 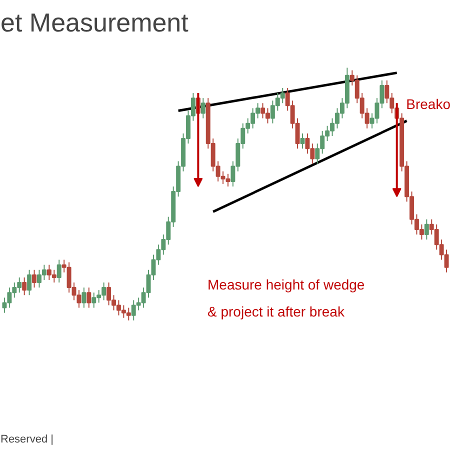 What do you see at coordinates (286, 284) in the screenshot?
I see `annotation: Measure height of wedge` at bounding box center [286, 284].